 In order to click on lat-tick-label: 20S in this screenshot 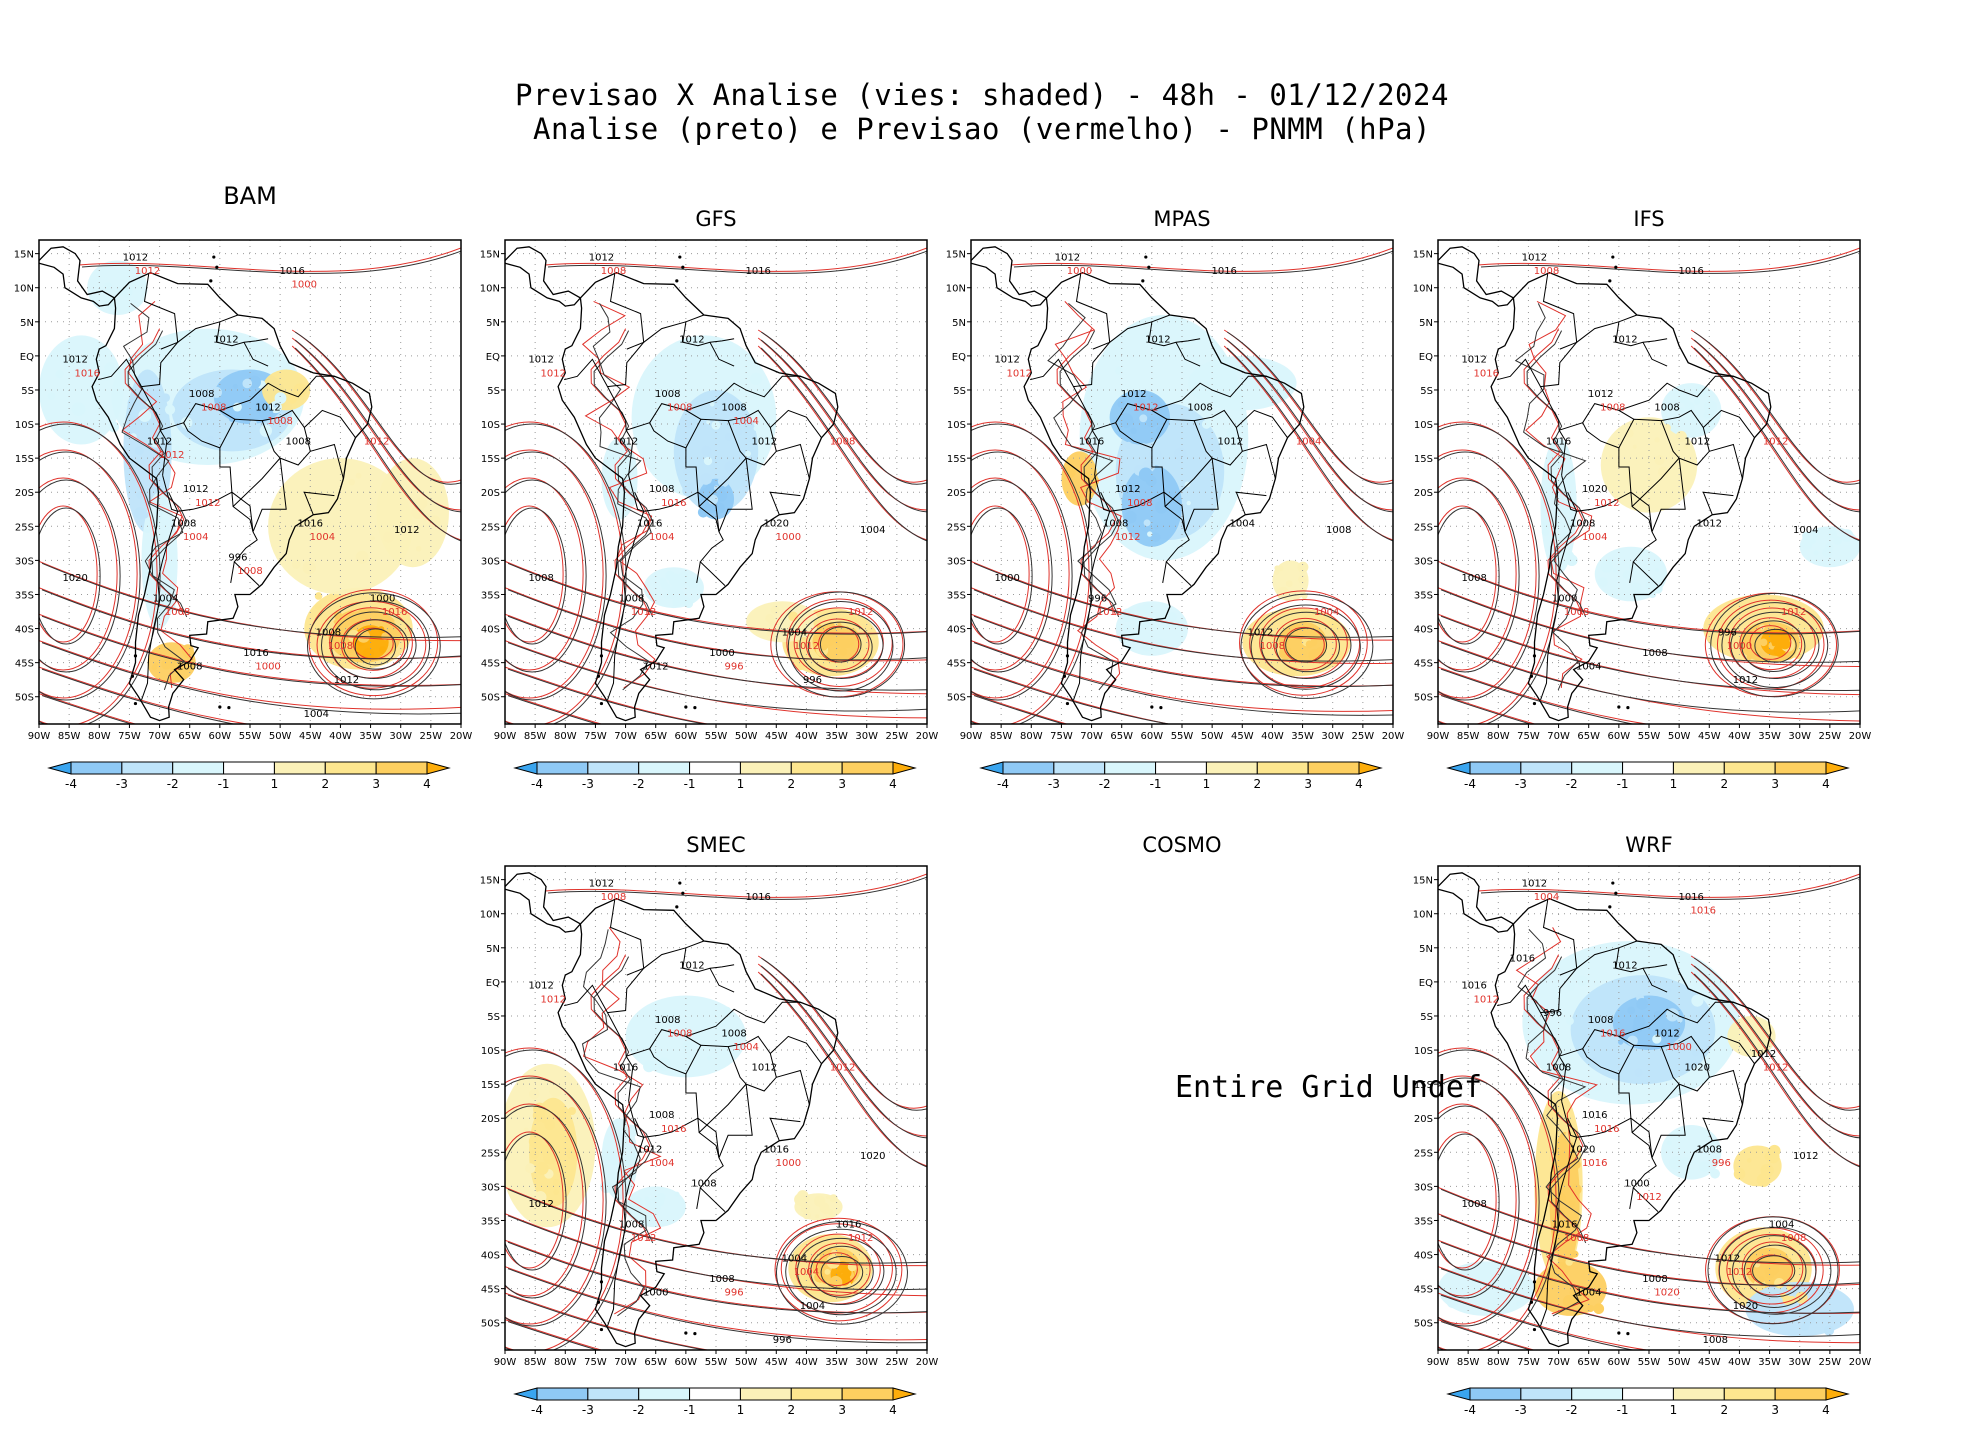, I will do `click(24, 493)`.